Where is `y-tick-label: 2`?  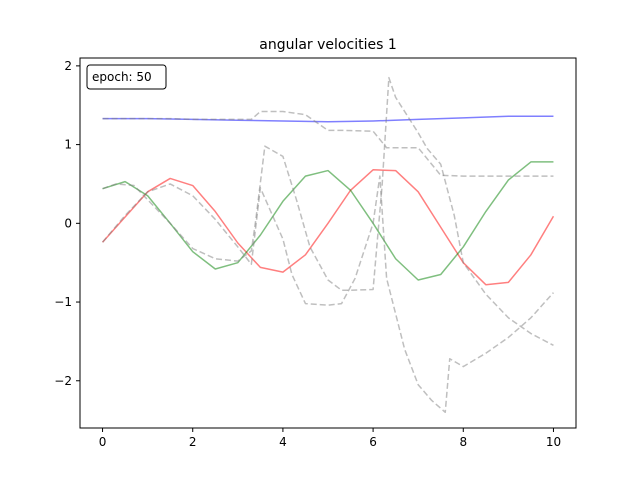
y-tick-label: 2 is located at coordinates (68, 66).